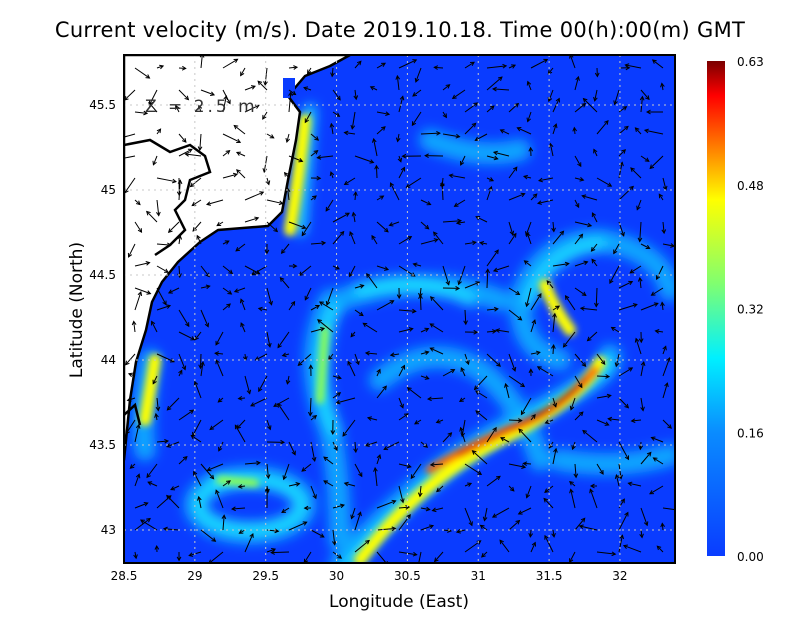 The image size is (800, 618). Describe the element at coordinates (265, 576) in the screenshot. I see `x-tick-label: 29.5` at that location.